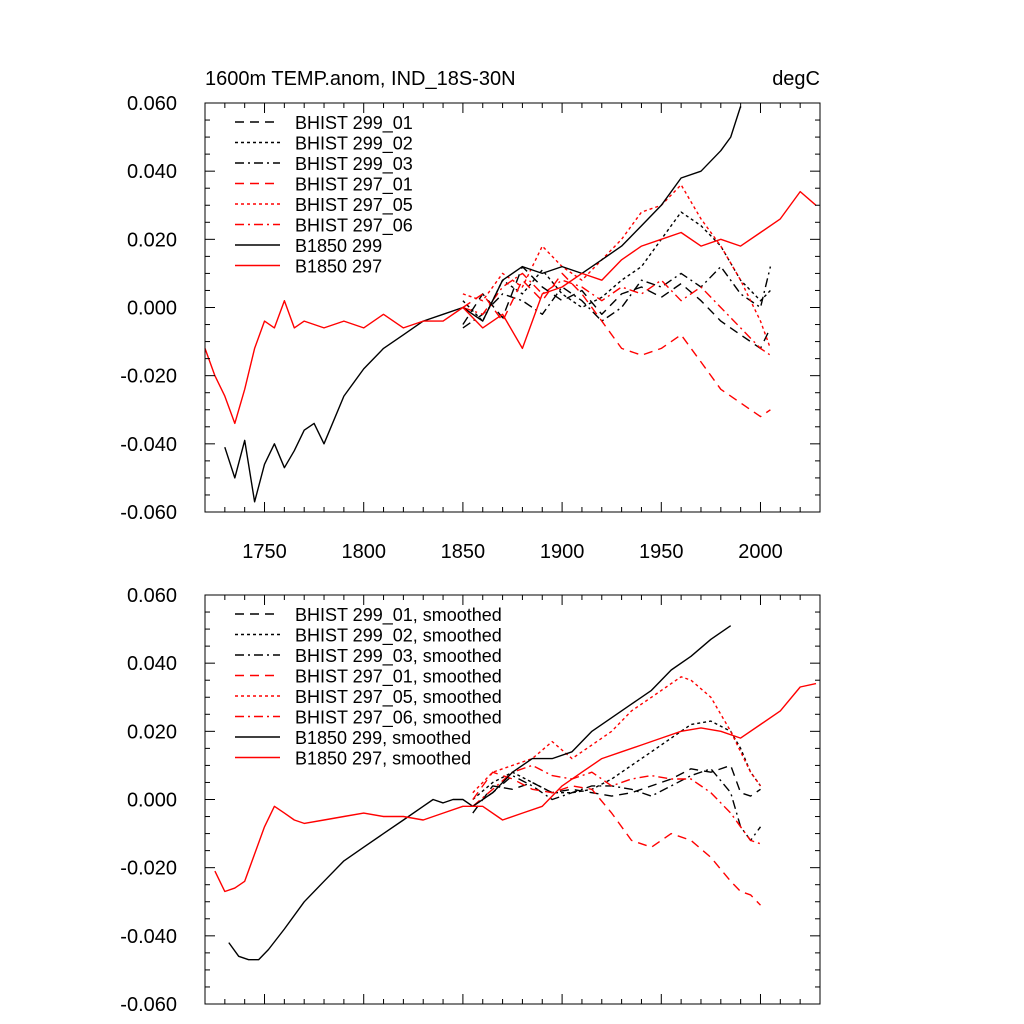 The height and width of the screenshot is (1024, 1024). I want to click on x-tick-label: 1850, so click(463, 552).